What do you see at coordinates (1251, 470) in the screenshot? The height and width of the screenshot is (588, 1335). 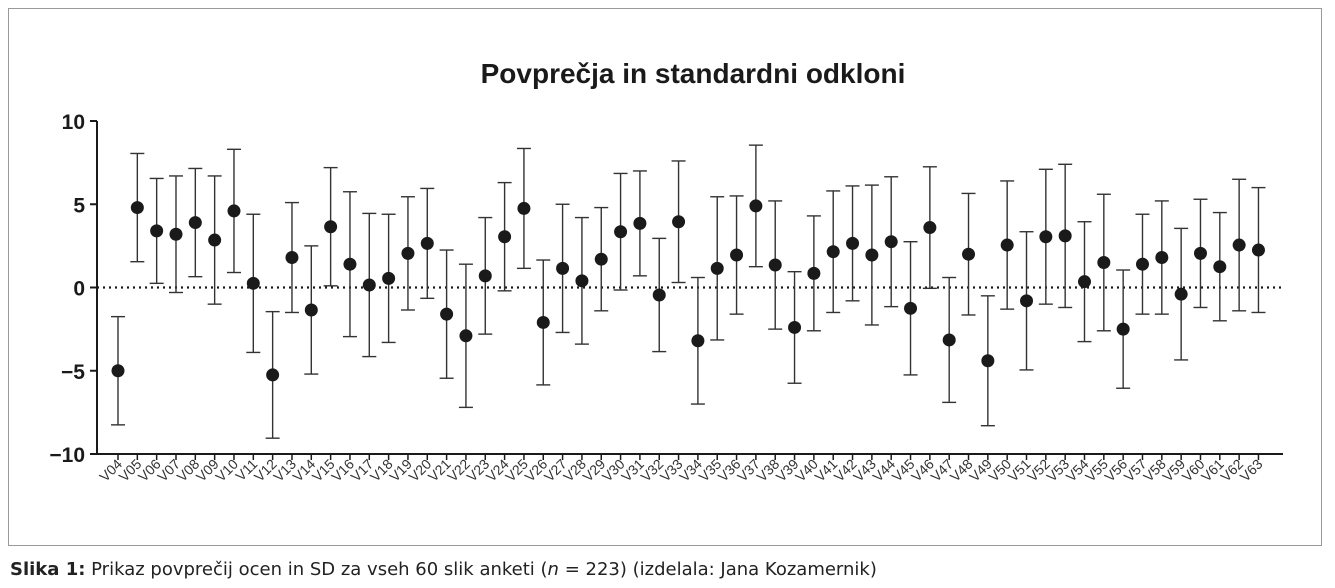 I see `x-tick-label: V63` at bounding box center [1251, 470].